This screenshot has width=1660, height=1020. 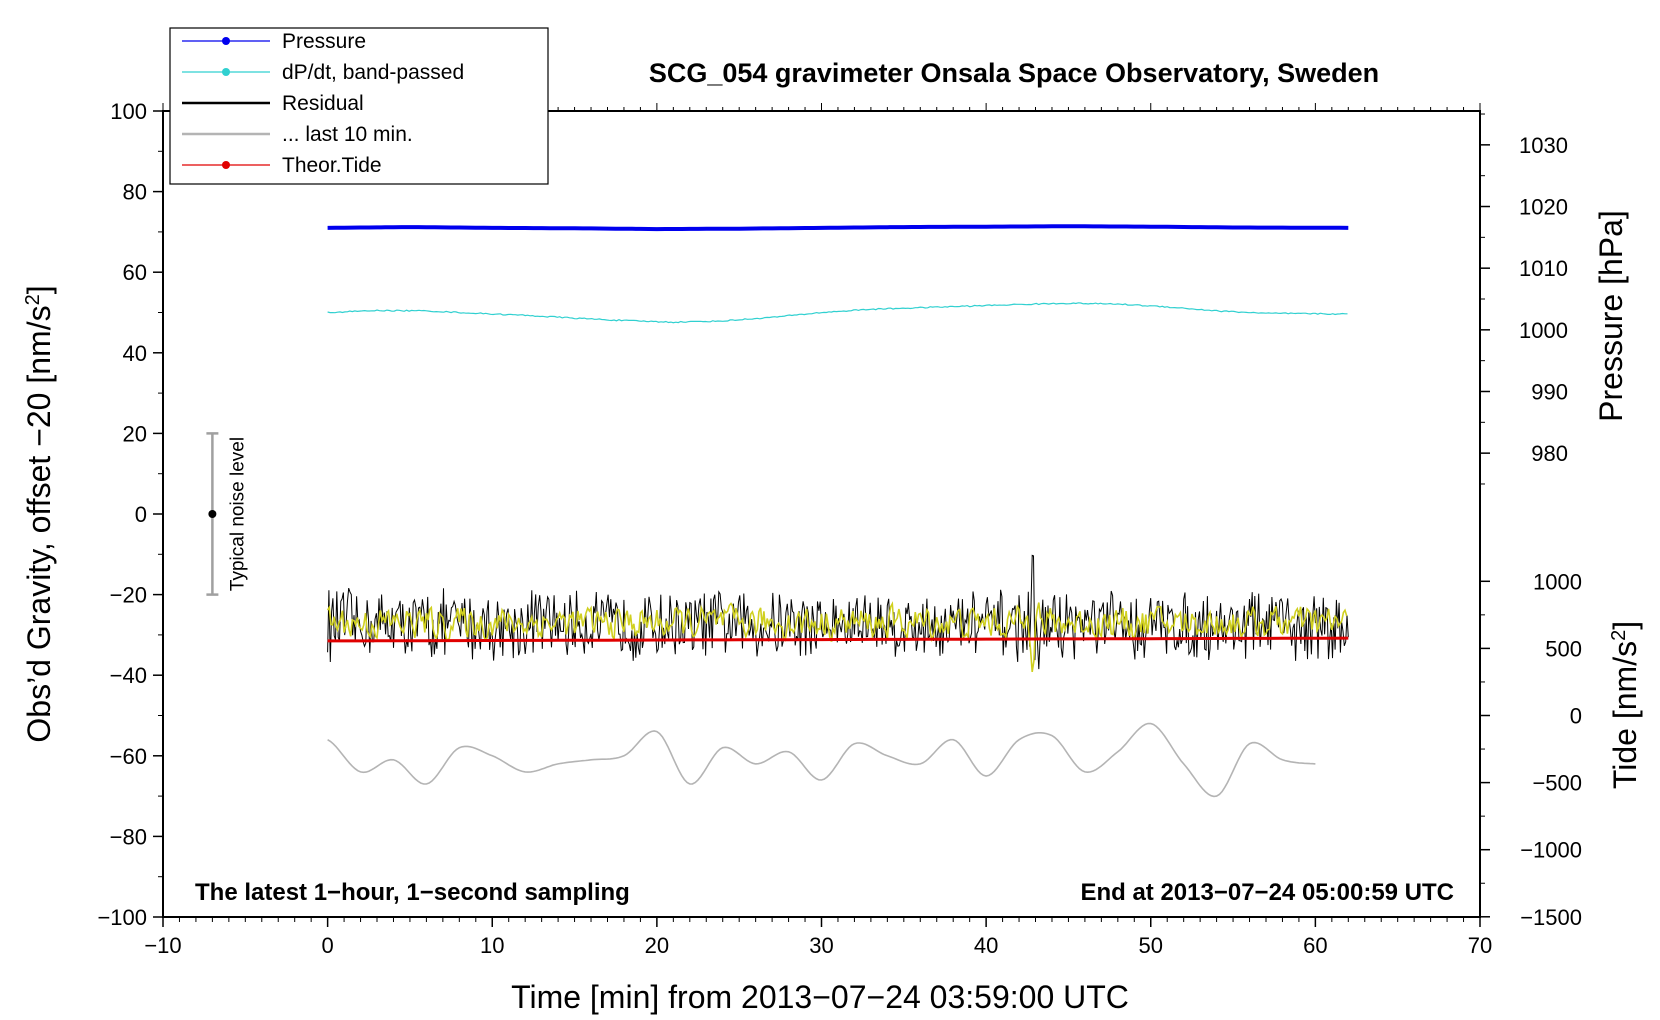 What do you see at coordinates (39, 523) in the screenshot?
I see `y-axis-title-left-main: Obs’d Gravity, offset −20 [nm/s` at bounding box center [39, 523].